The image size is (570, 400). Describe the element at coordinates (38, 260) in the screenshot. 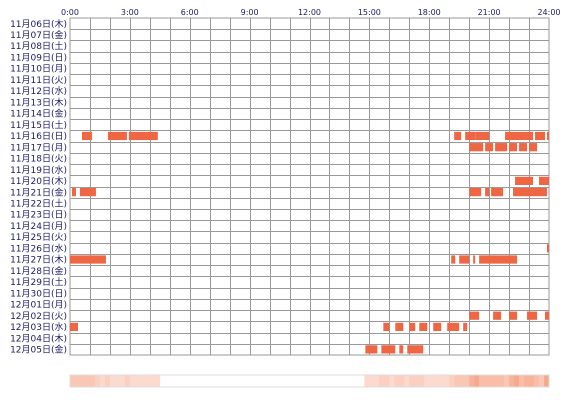

I see `day-label: 11月27日(木)` at that location.